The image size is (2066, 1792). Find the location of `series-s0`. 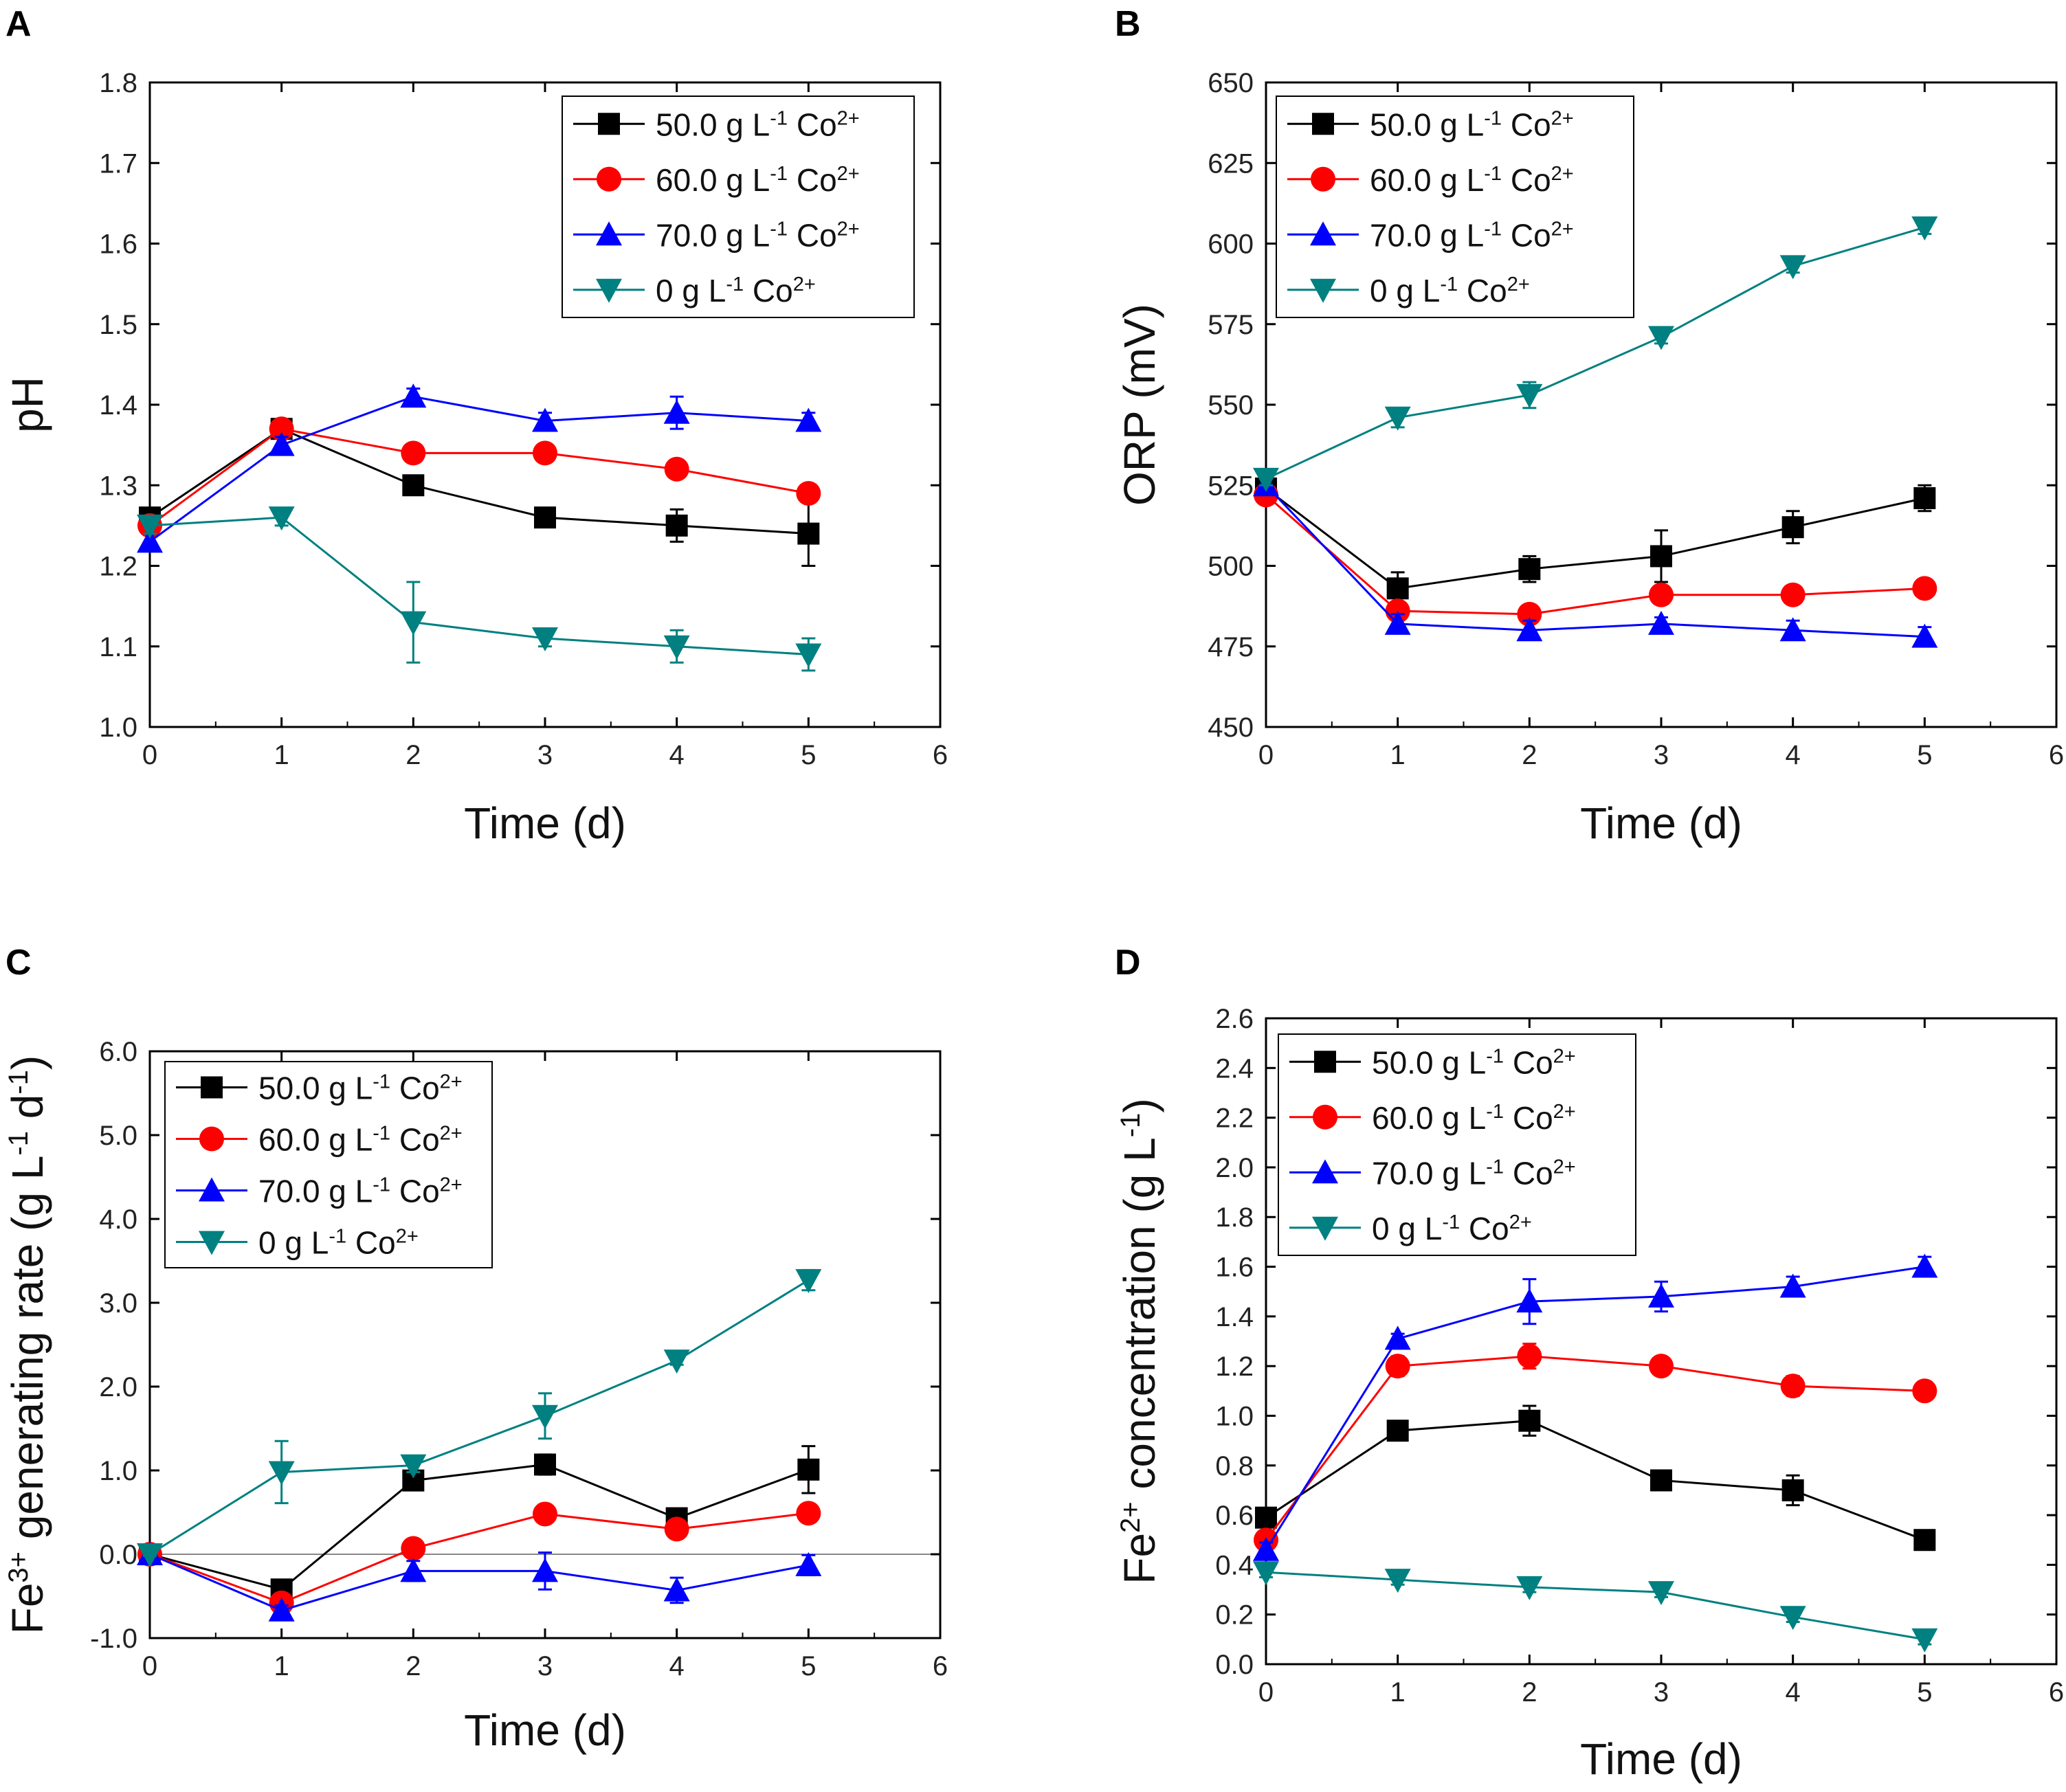

series-s0 is located at coordinates (1595, 1607).